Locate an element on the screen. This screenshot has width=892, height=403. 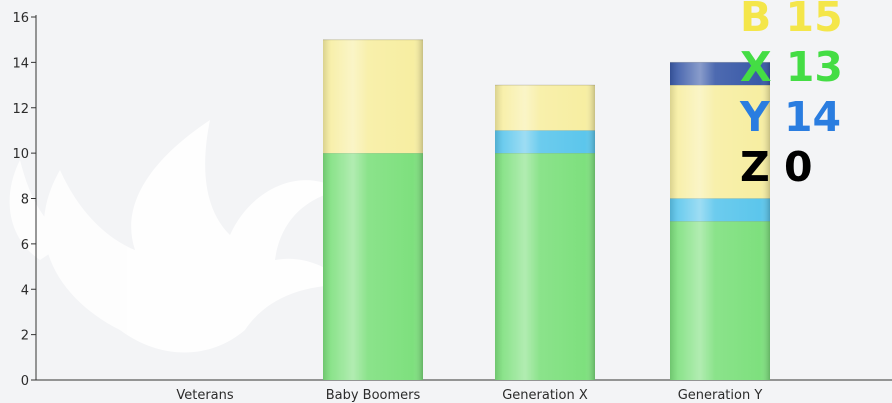
legend-item: Z 0 is located at coordinates (791, 167).